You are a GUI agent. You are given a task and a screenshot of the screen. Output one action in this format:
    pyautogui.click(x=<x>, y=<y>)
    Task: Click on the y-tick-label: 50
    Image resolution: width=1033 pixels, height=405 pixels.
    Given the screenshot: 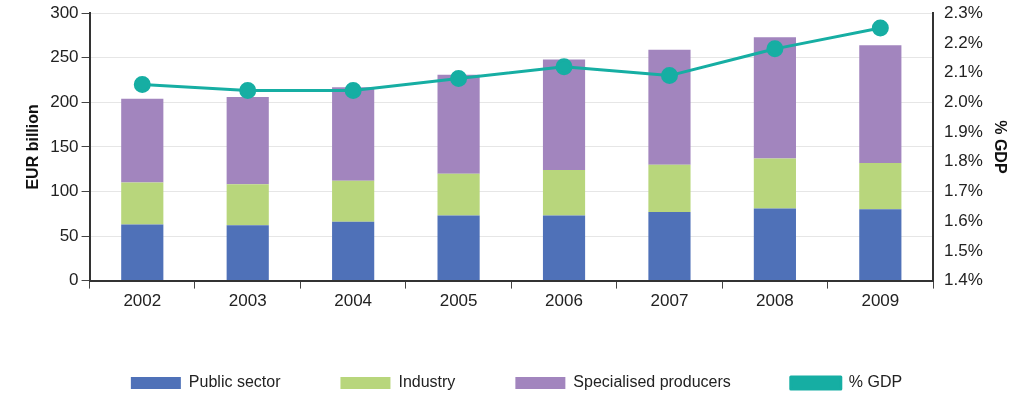 What is the action you would take?
    pyautogui.click(x=69, y=235)
    